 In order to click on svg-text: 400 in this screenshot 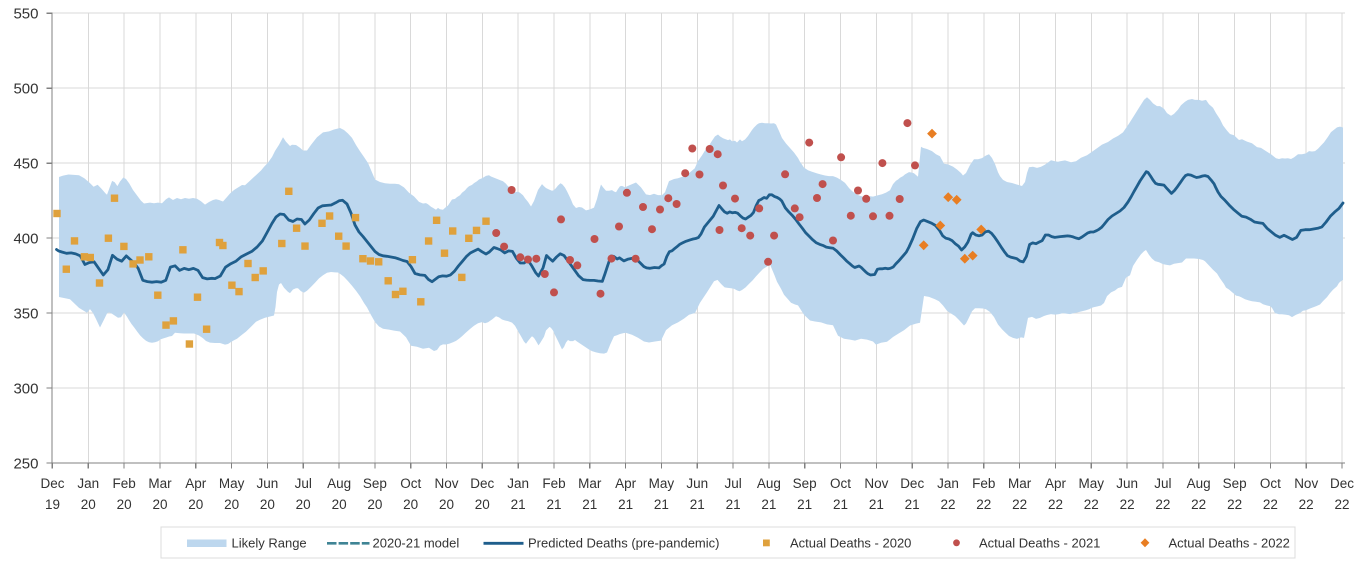, I will do `click(25, 238)`.